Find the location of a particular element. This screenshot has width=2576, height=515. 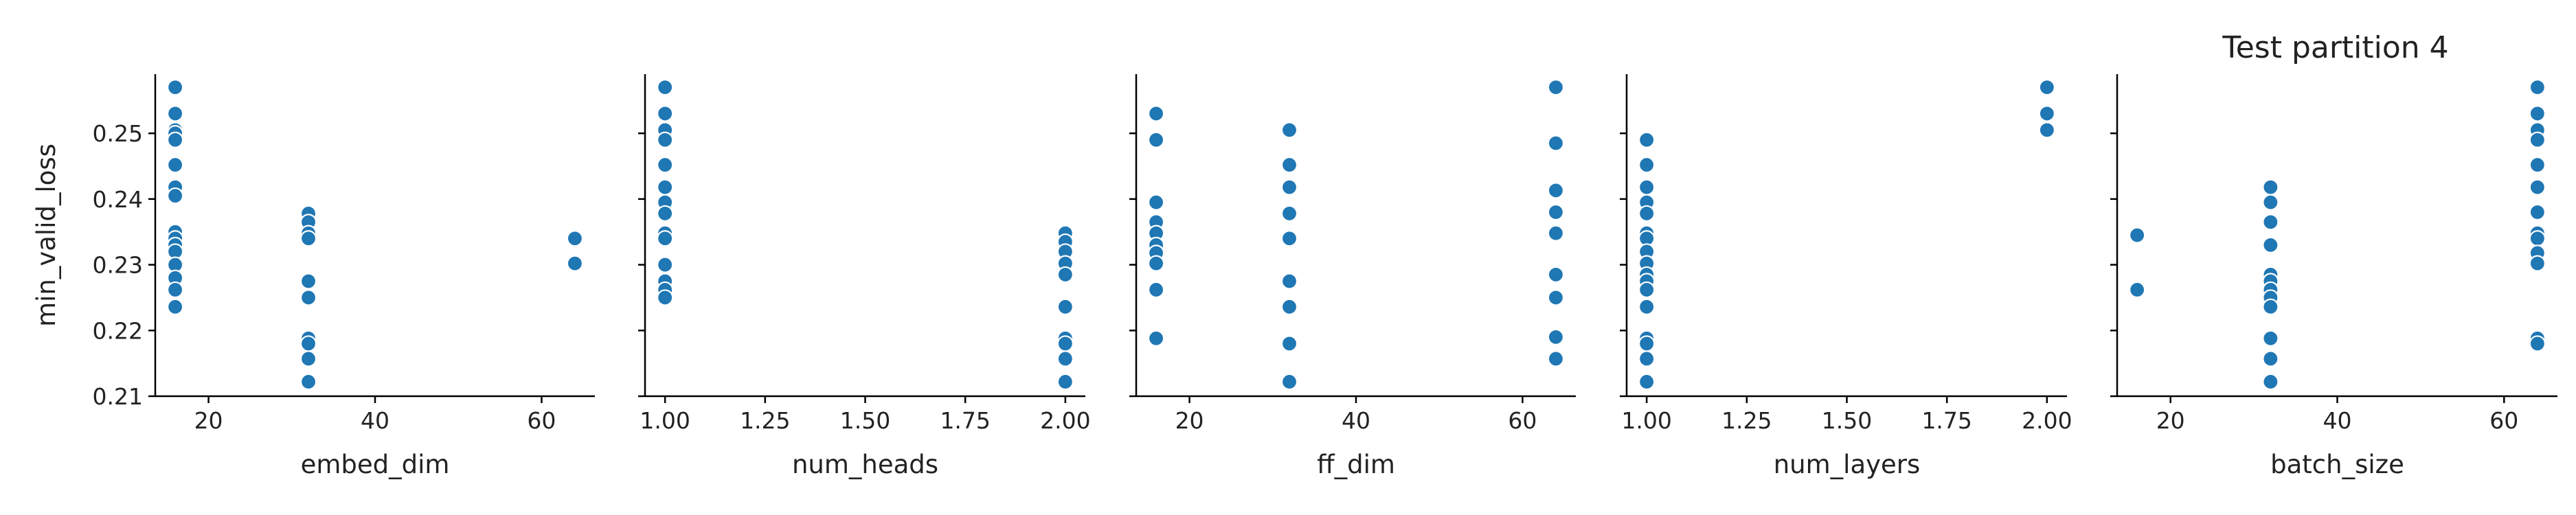

y-tick-label: 0.22 is located at coordinates (118, 330).